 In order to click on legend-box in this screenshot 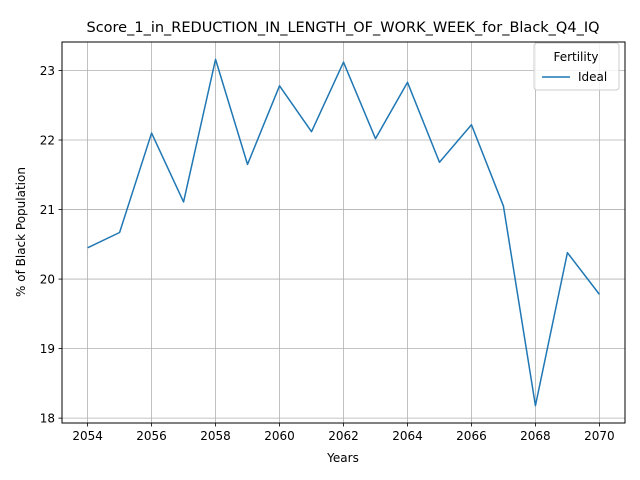, I will do `click(576, 66)`.